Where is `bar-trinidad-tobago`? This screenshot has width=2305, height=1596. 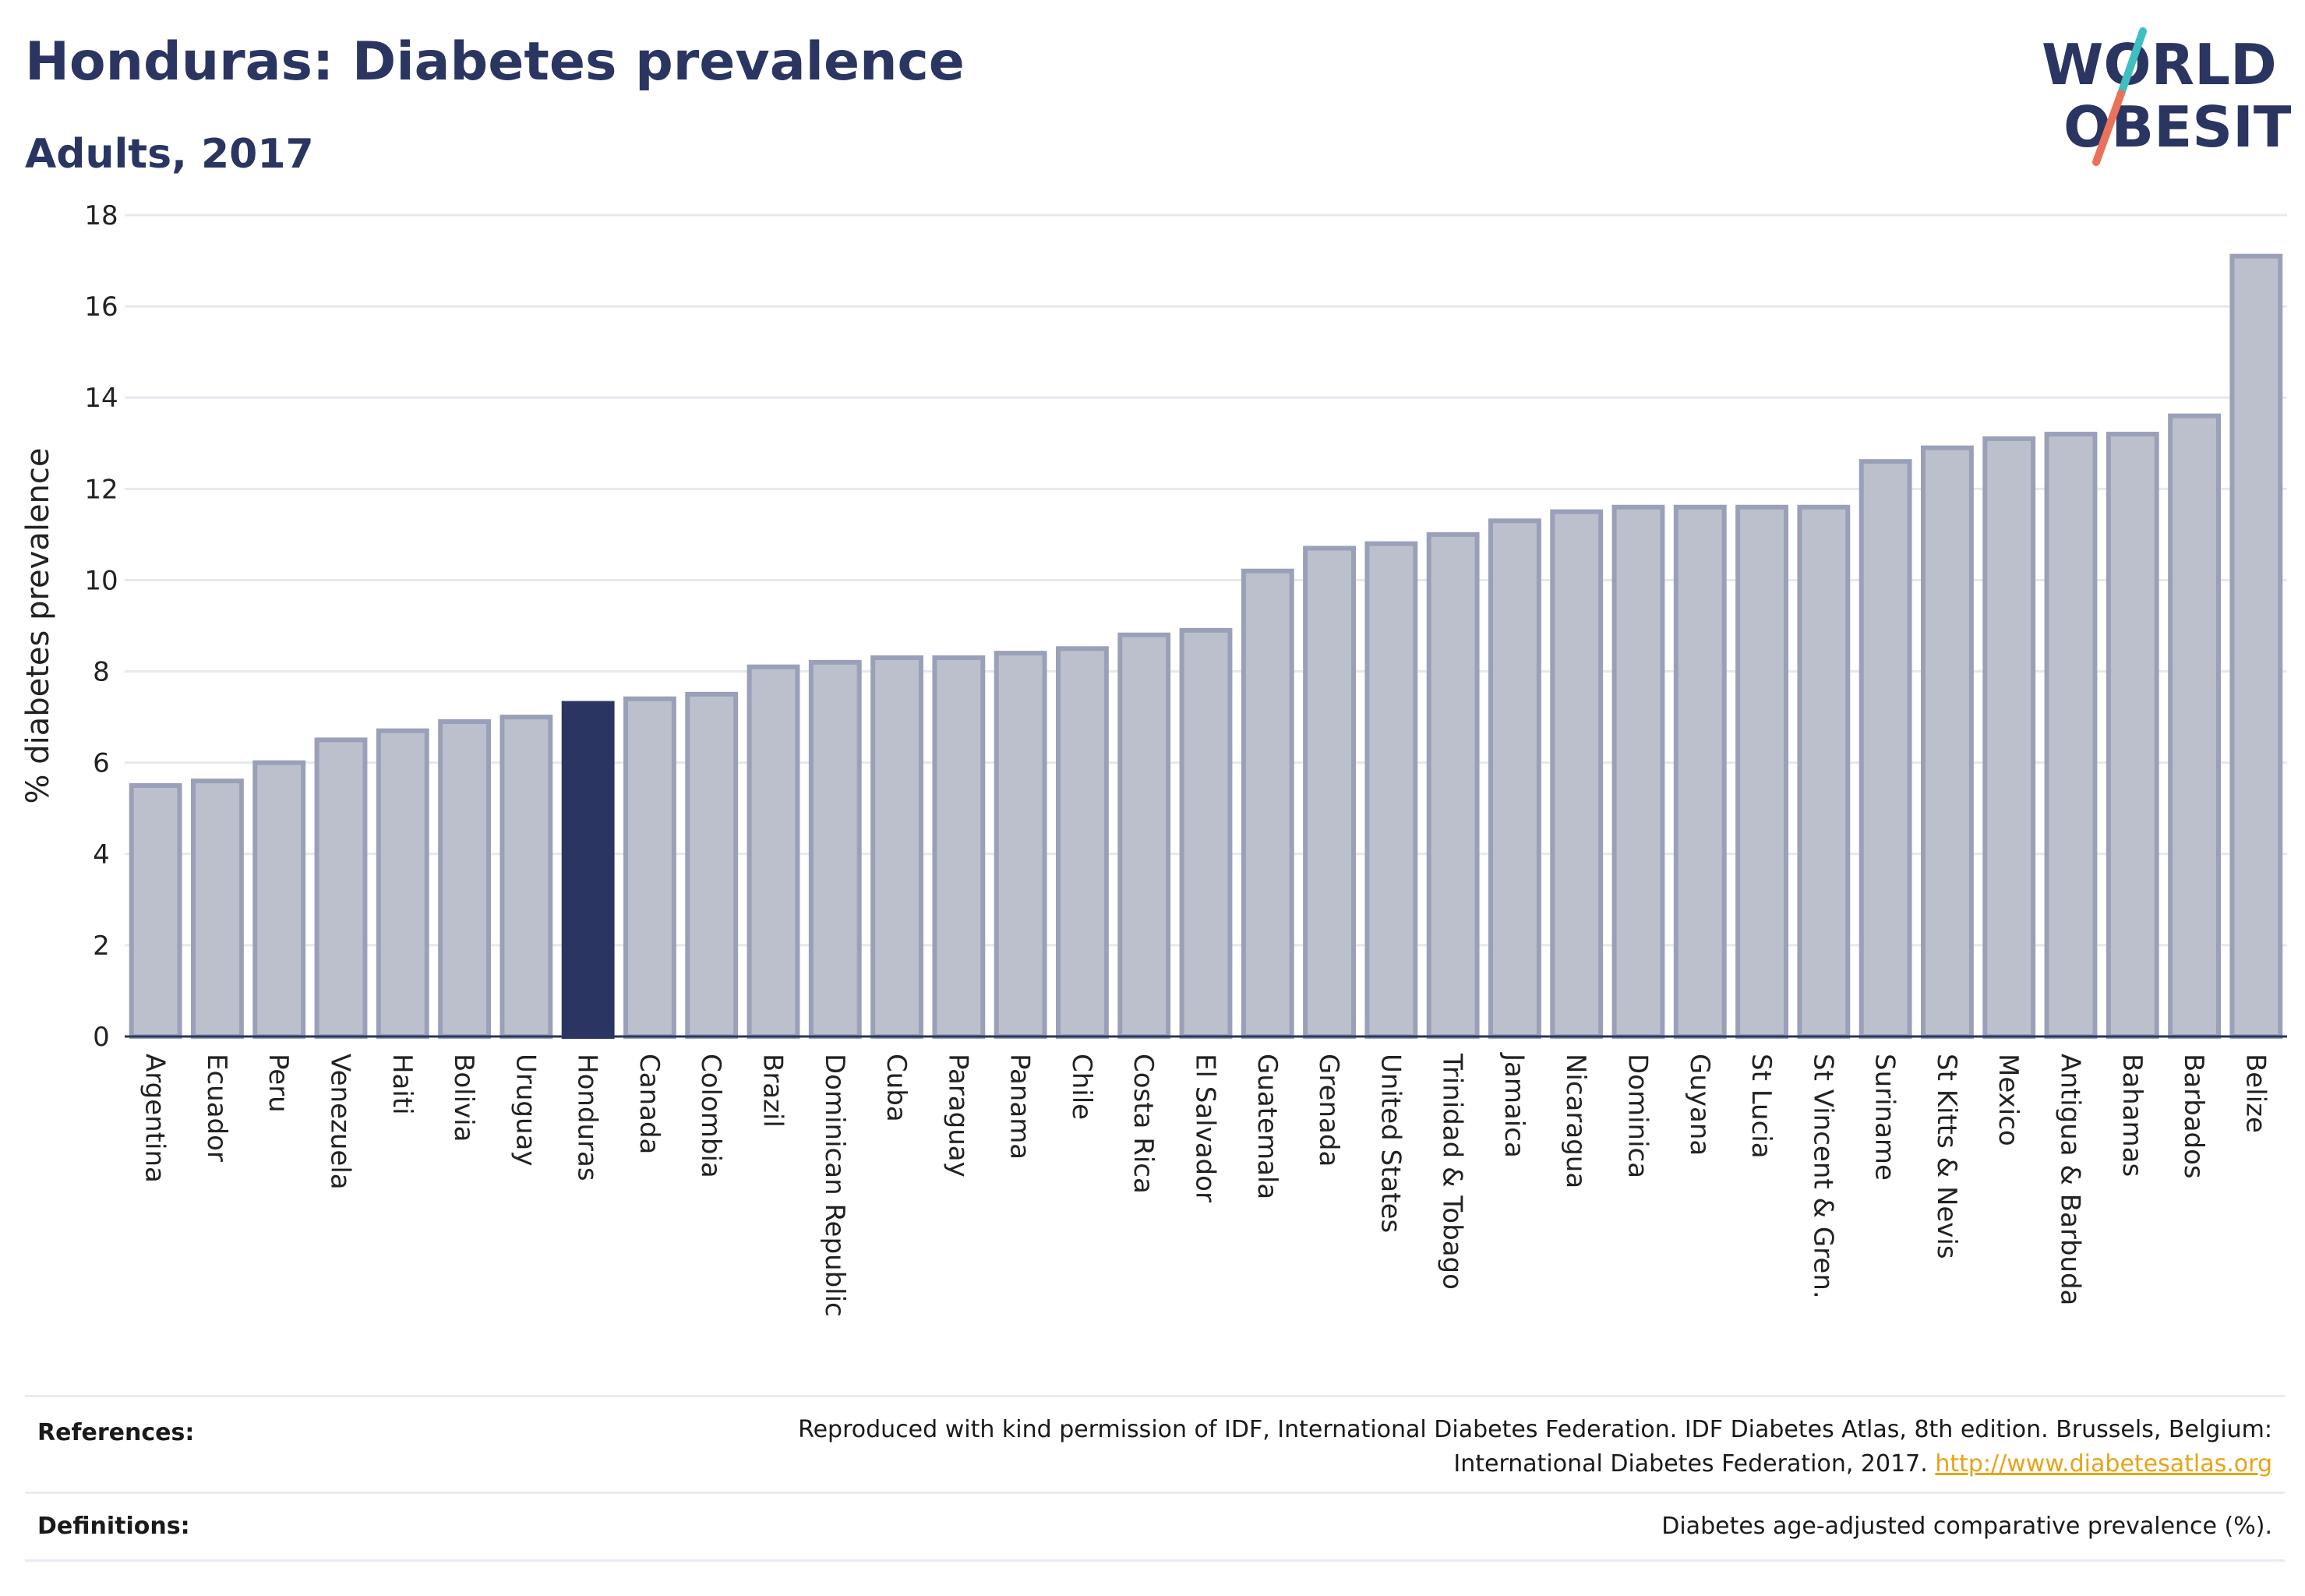
bar-trinidad-tobago is located at coordinates (1453, 785).